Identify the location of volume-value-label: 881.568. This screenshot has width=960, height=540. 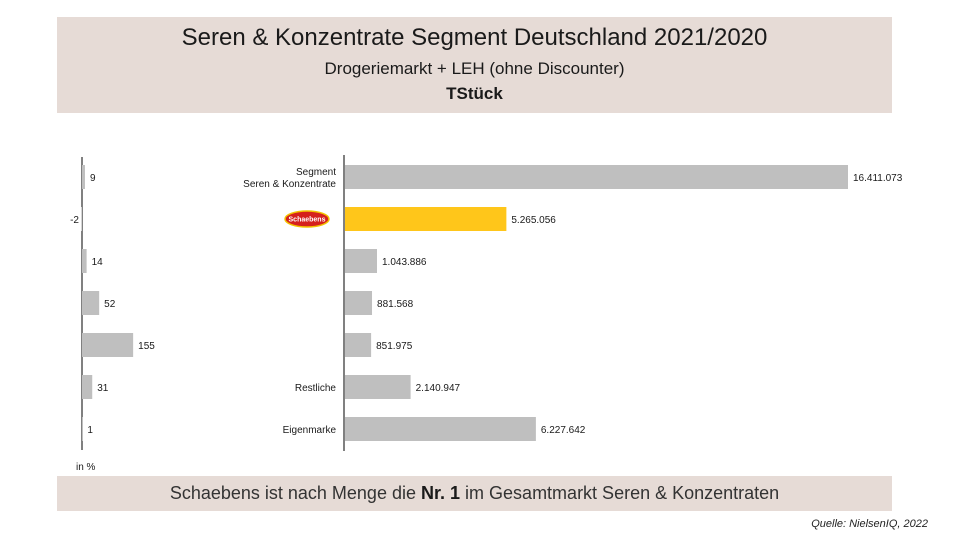
(395, 304).